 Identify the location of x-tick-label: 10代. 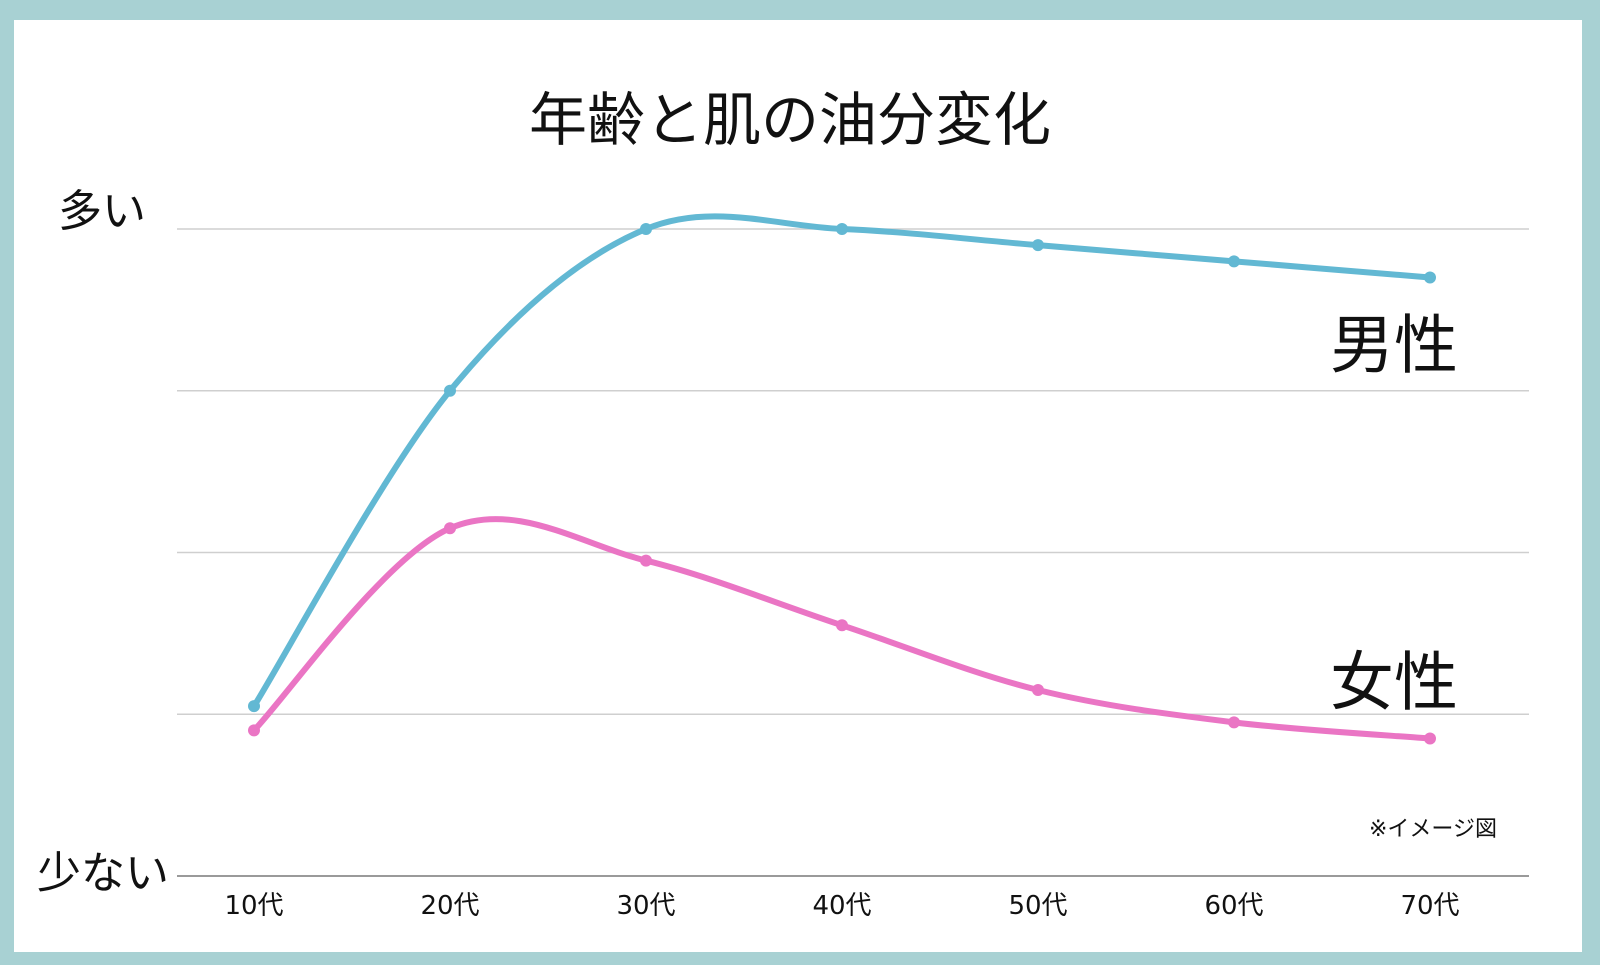
(253, 906).